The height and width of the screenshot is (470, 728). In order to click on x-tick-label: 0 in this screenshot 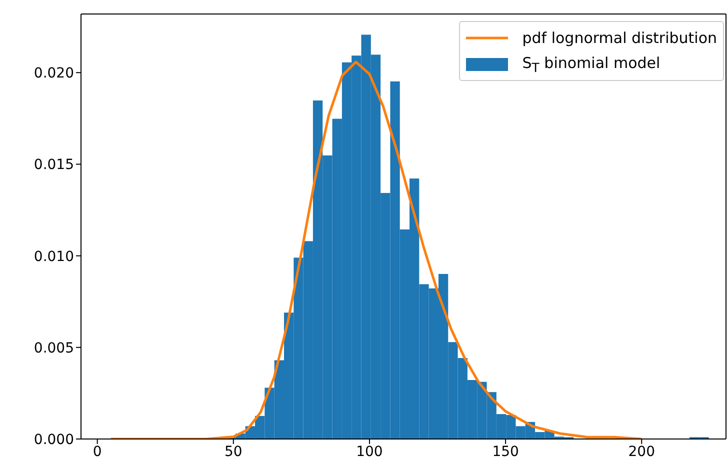, I will do `click(97, 452)`.